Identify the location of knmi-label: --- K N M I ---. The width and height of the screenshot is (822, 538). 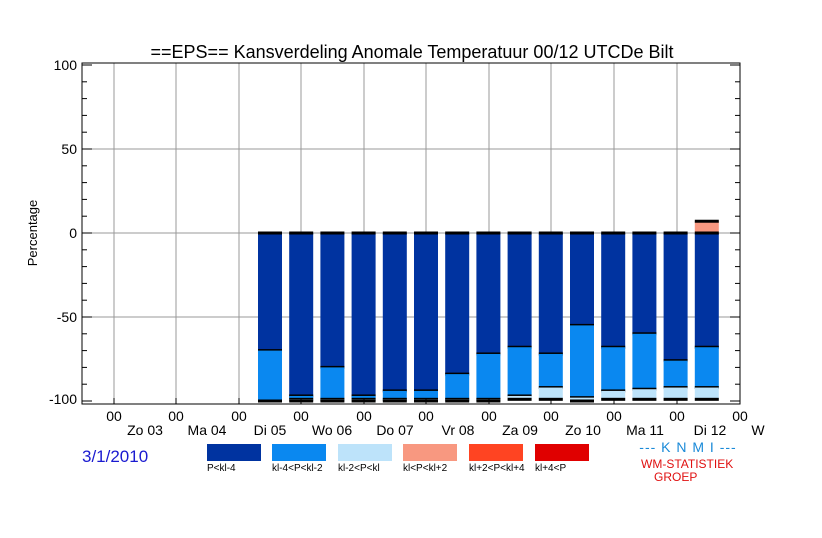
(687, 447).